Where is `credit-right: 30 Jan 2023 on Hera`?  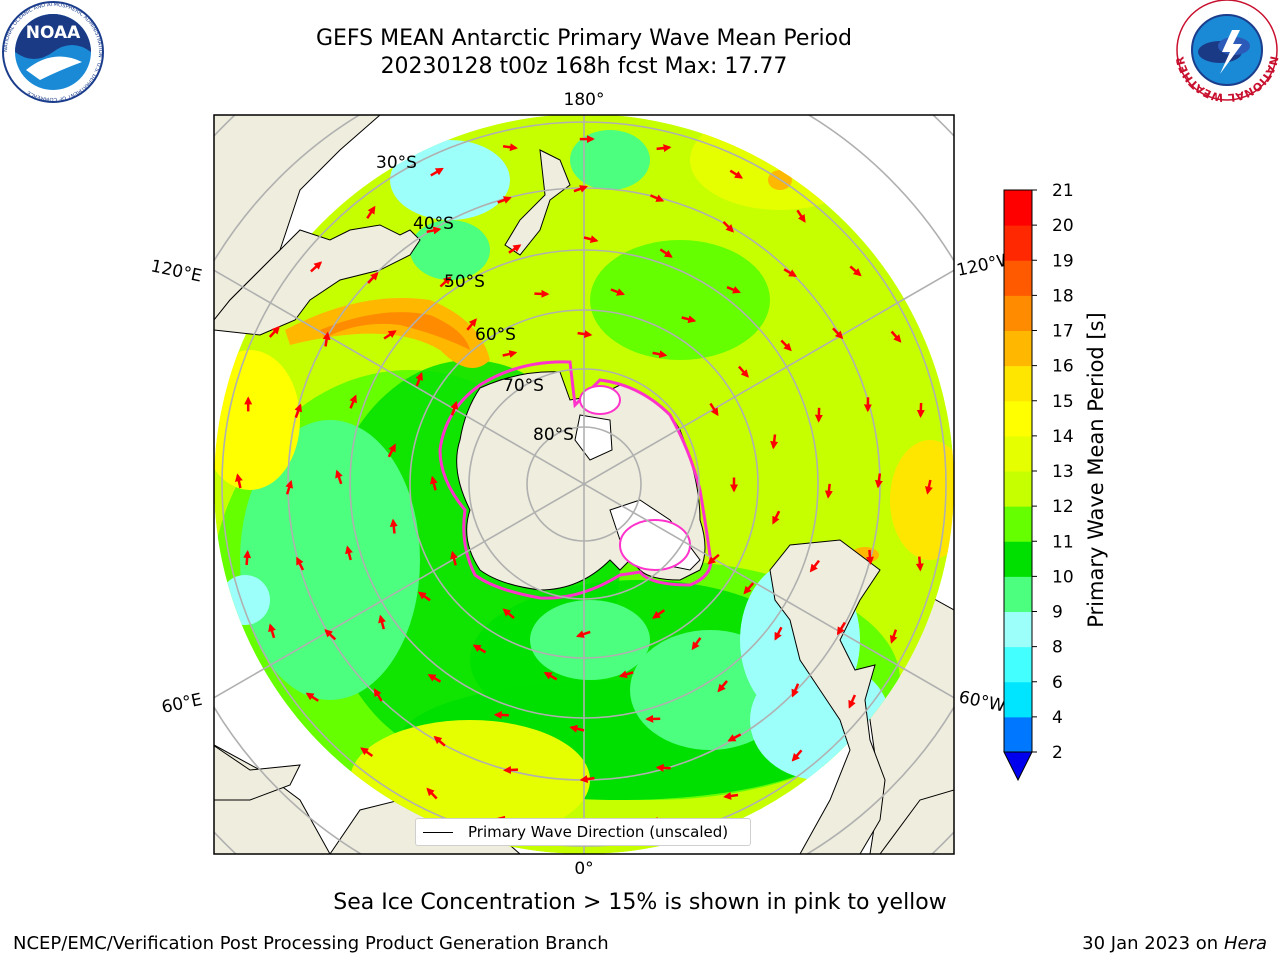 credit-right: 30 Jan 2023 on Hera is located at coordinates (1174, 943).